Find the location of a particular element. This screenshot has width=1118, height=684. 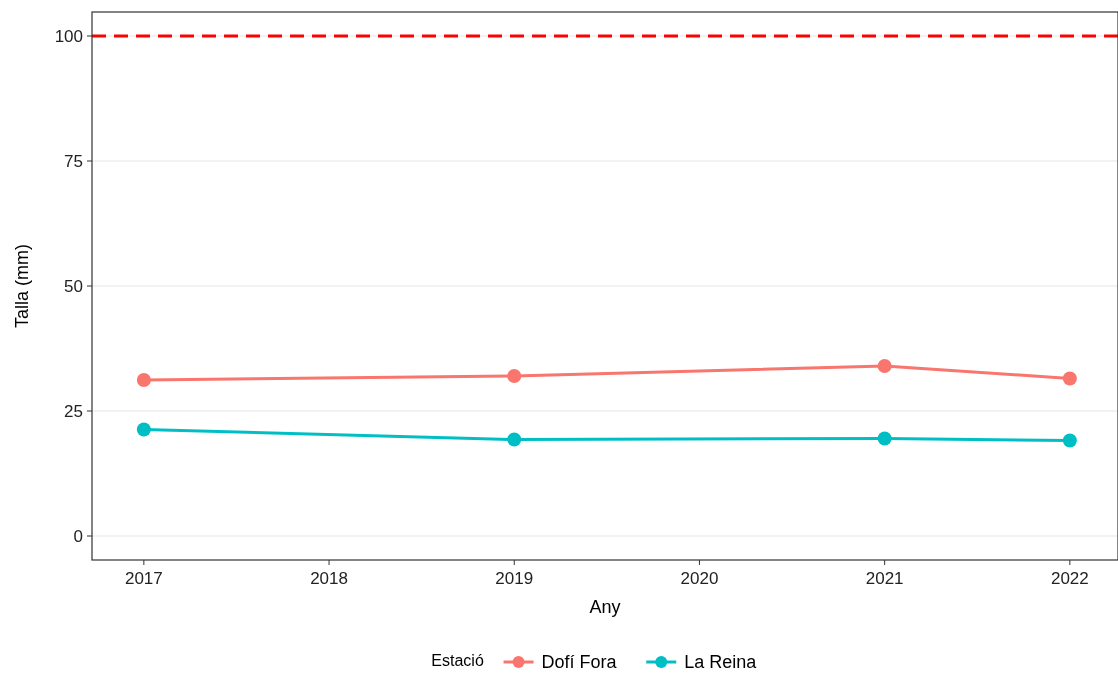

y-tick-label: 25 is located at coordinates (73, 411).